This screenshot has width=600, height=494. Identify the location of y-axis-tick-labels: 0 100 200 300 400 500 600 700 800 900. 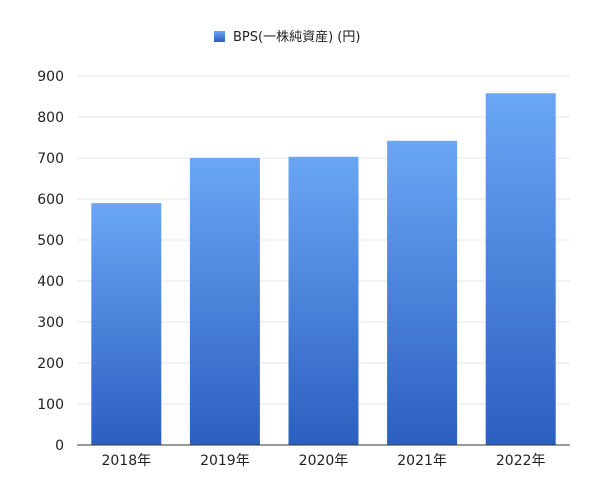
(50, 261).